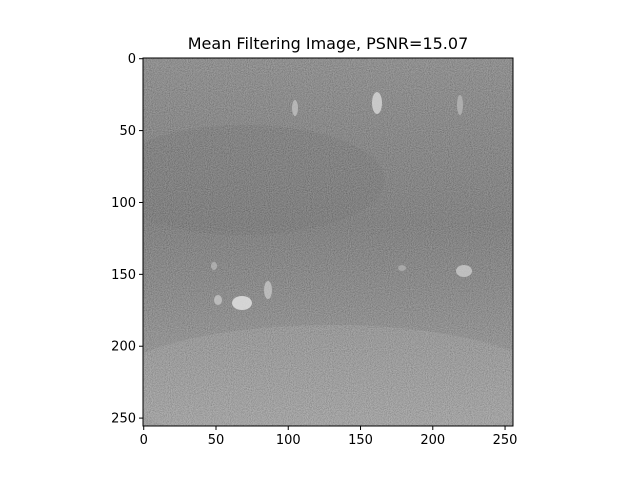  I want to click on y-axis: 0 50 100 150 200 250, so click(127, 239).